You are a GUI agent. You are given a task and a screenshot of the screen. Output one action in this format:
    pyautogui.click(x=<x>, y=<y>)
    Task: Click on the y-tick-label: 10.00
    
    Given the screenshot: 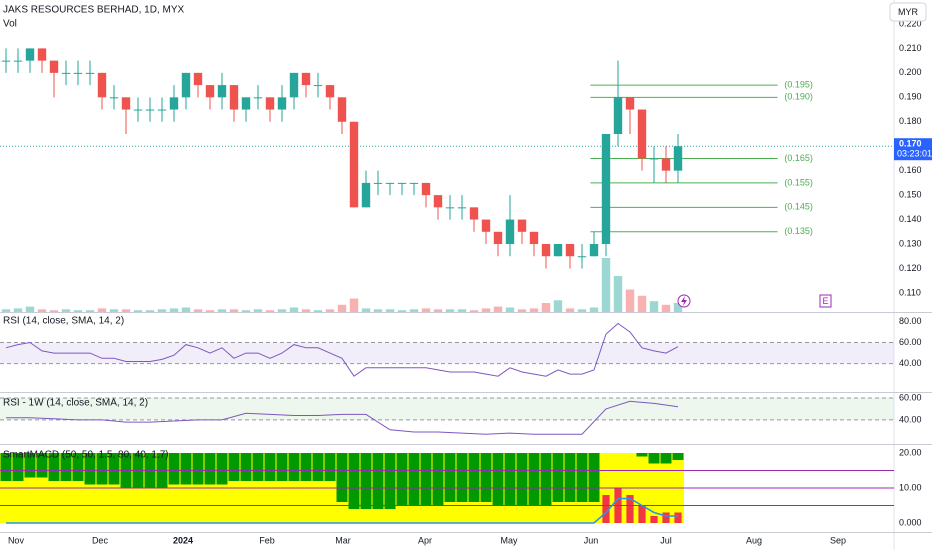 What is the action you would take?
    pyautogui.click(x=910, y=487)
    